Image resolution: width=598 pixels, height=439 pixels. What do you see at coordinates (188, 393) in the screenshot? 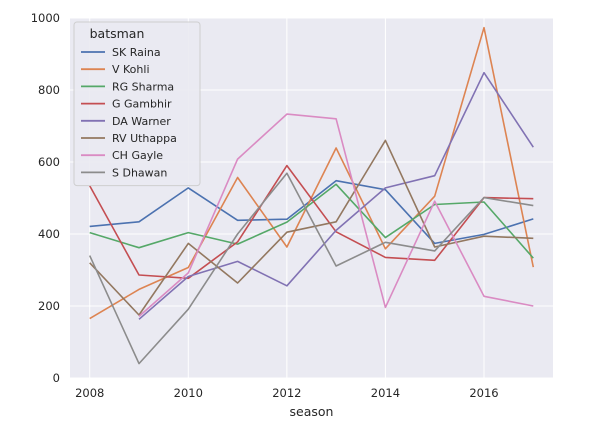
I see `x-tick-label: 2010` at bounding box center [188, 393].